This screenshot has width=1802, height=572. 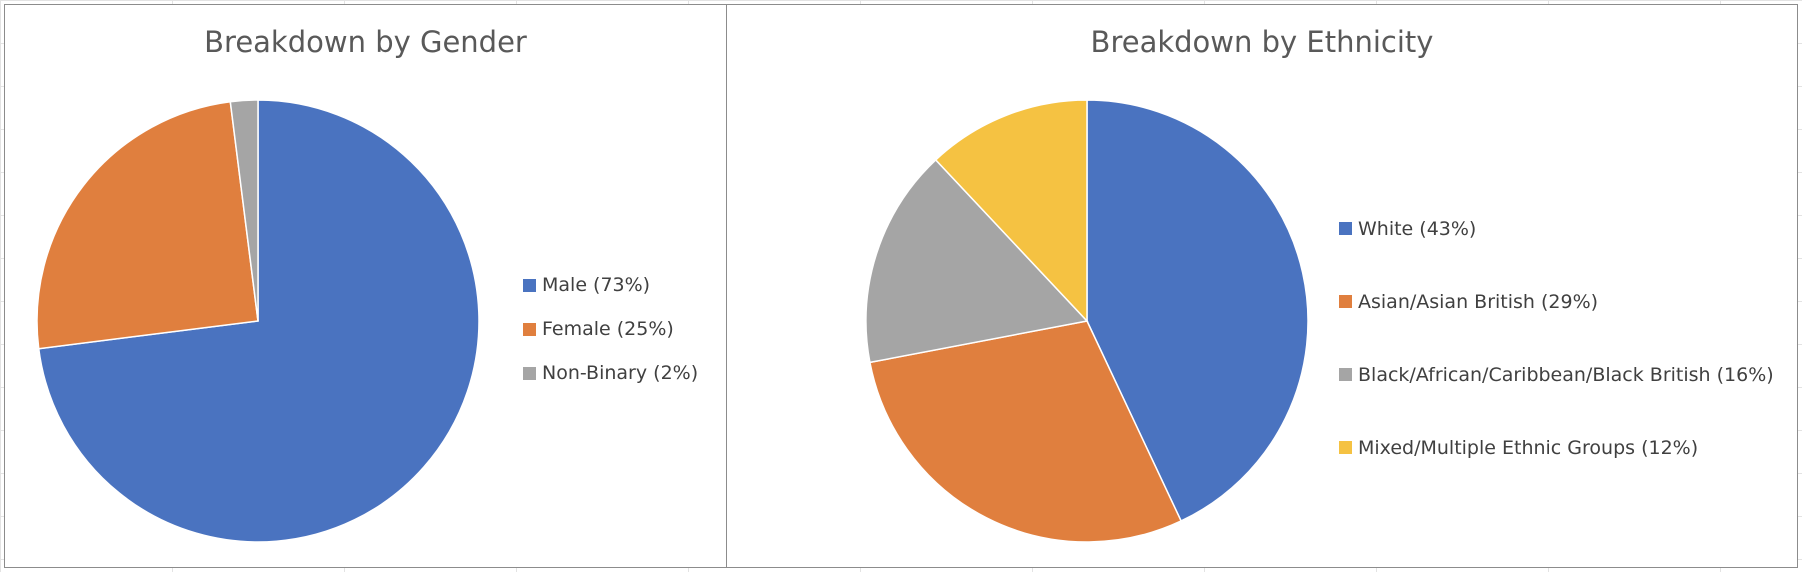 I want to click on legend-label: Non-Binary (2%), so click(x=620, y=373).